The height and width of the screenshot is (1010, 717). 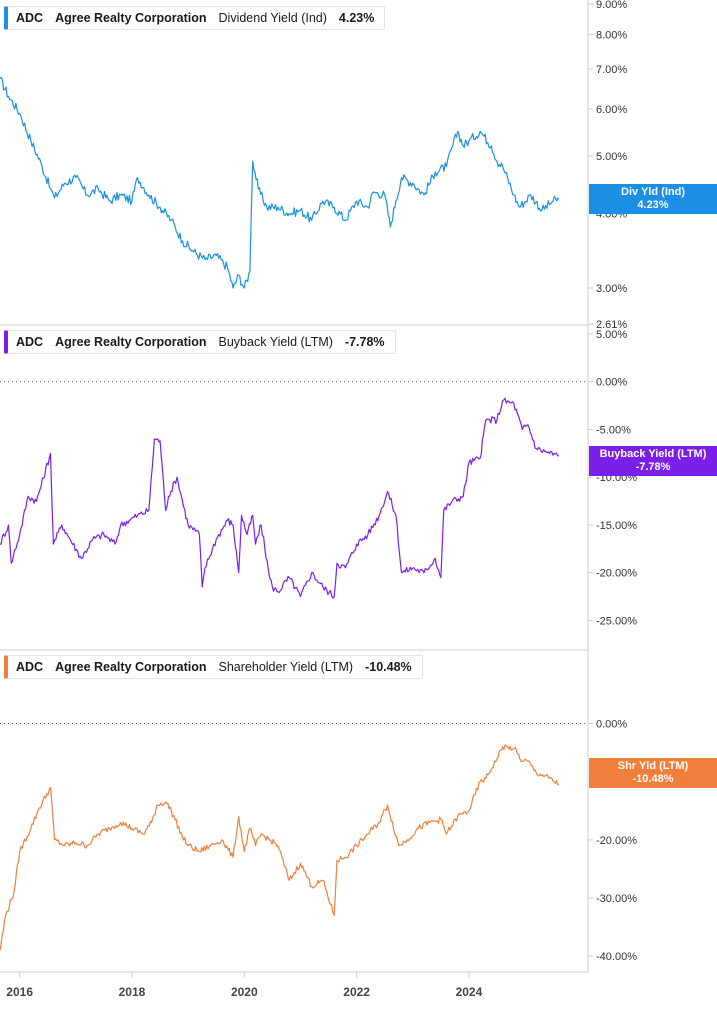 What do you see at coordinates (356, 18) in the screenshot?
I see `legend-value: 4.23%` at bounding box center [356, 18].